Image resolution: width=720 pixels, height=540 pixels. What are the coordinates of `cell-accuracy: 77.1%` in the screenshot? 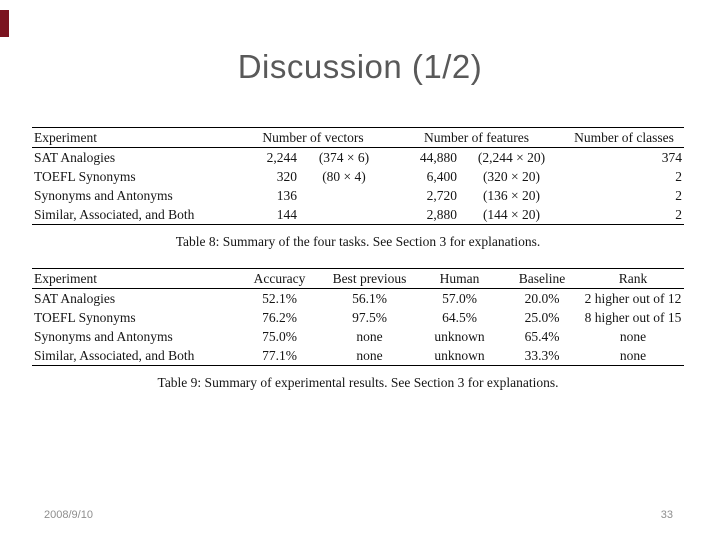 It's located at (279, 355).